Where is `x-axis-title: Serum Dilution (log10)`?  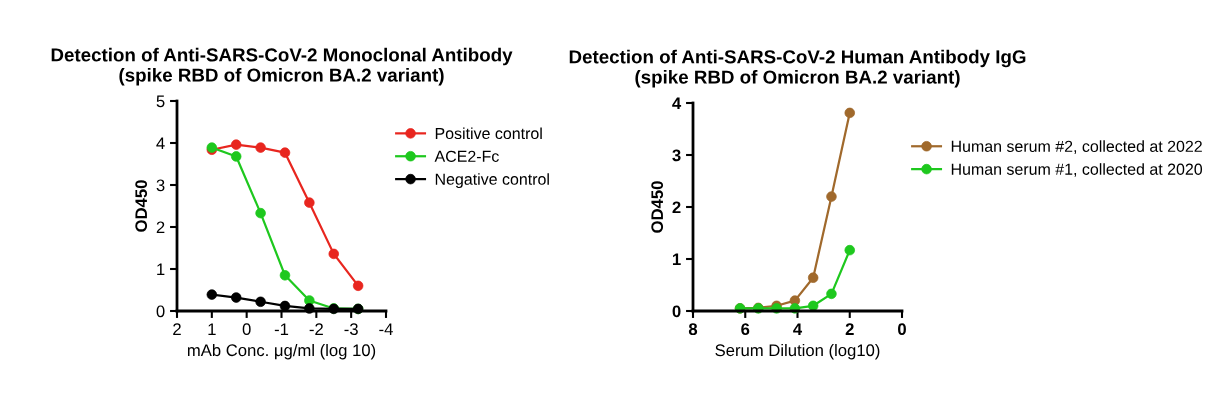 x-axis-title: Serum Dilution (log10) is located at coordinates (797, 351).